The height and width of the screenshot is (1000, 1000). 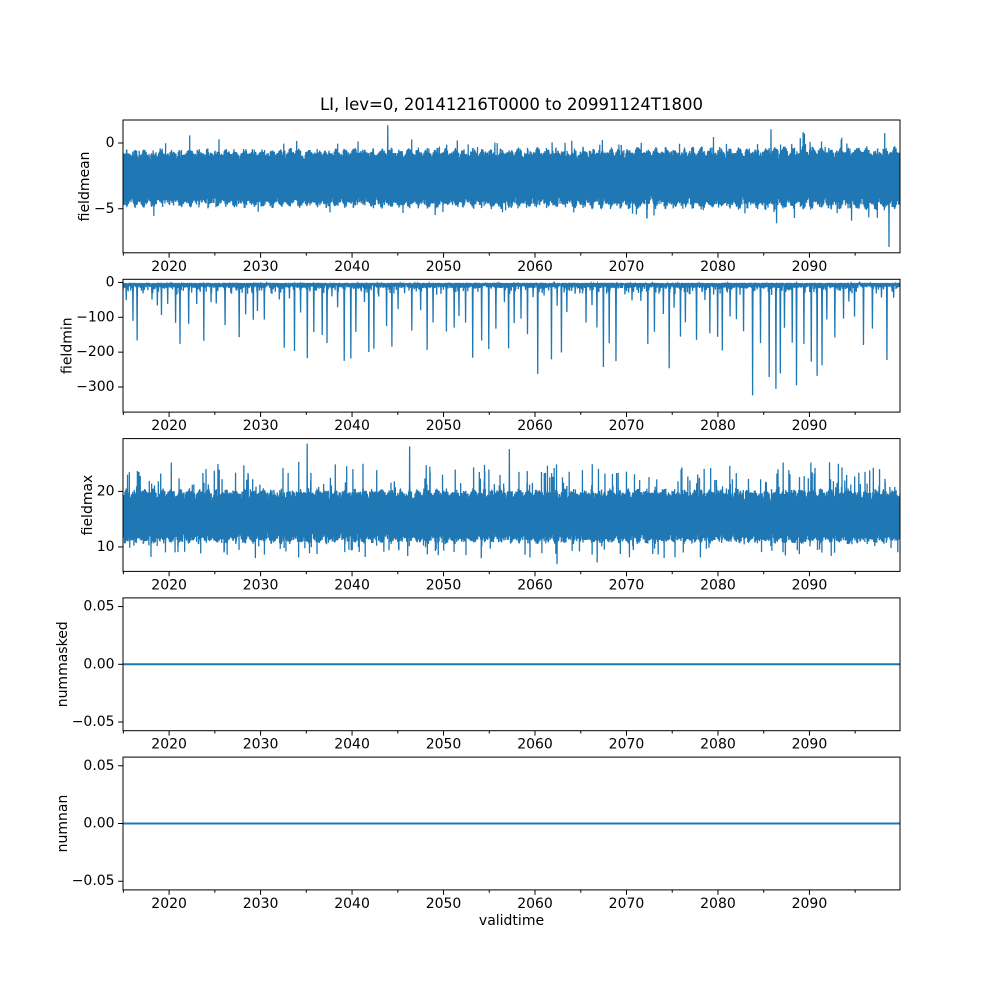 What do you see at coordinates (106, 547) in the screenshot?
I see `y-tick-label: 10` at bounding box center [106, 547].